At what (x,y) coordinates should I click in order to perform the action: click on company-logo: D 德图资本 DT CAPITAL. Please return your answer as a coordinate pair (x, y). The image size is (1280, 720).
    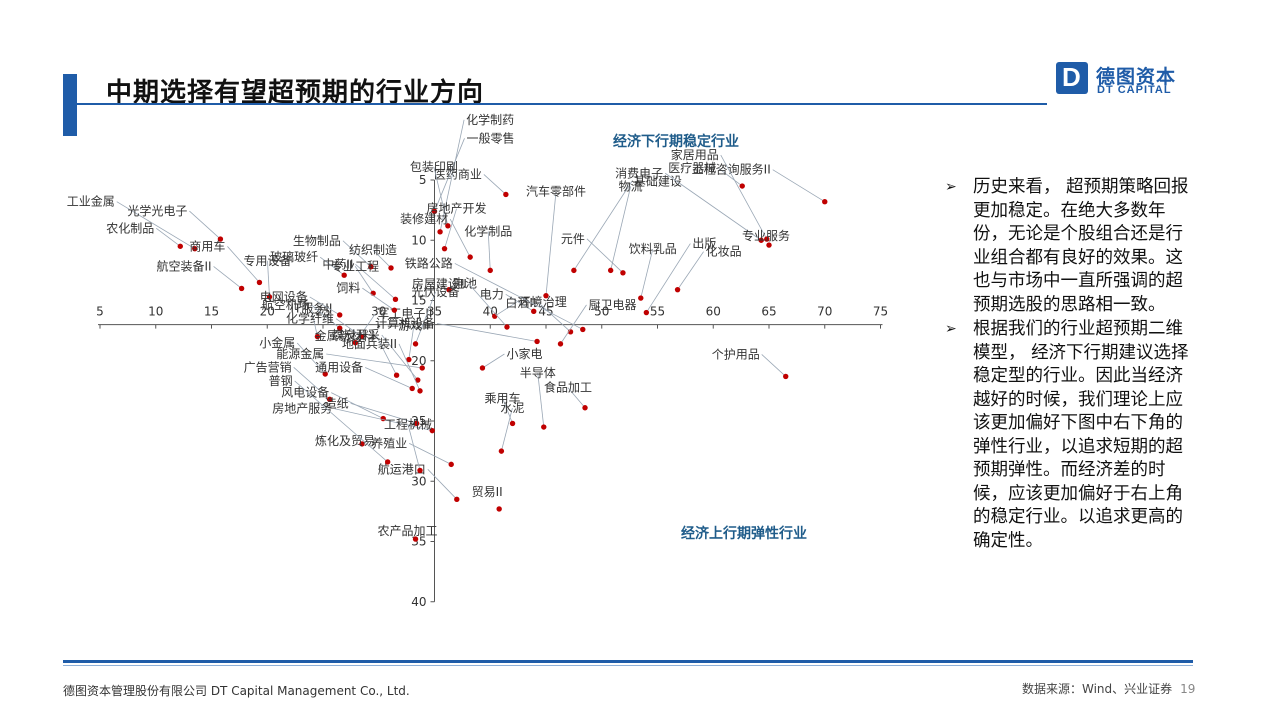
    Looking at the image, I should click on (1141, 82).